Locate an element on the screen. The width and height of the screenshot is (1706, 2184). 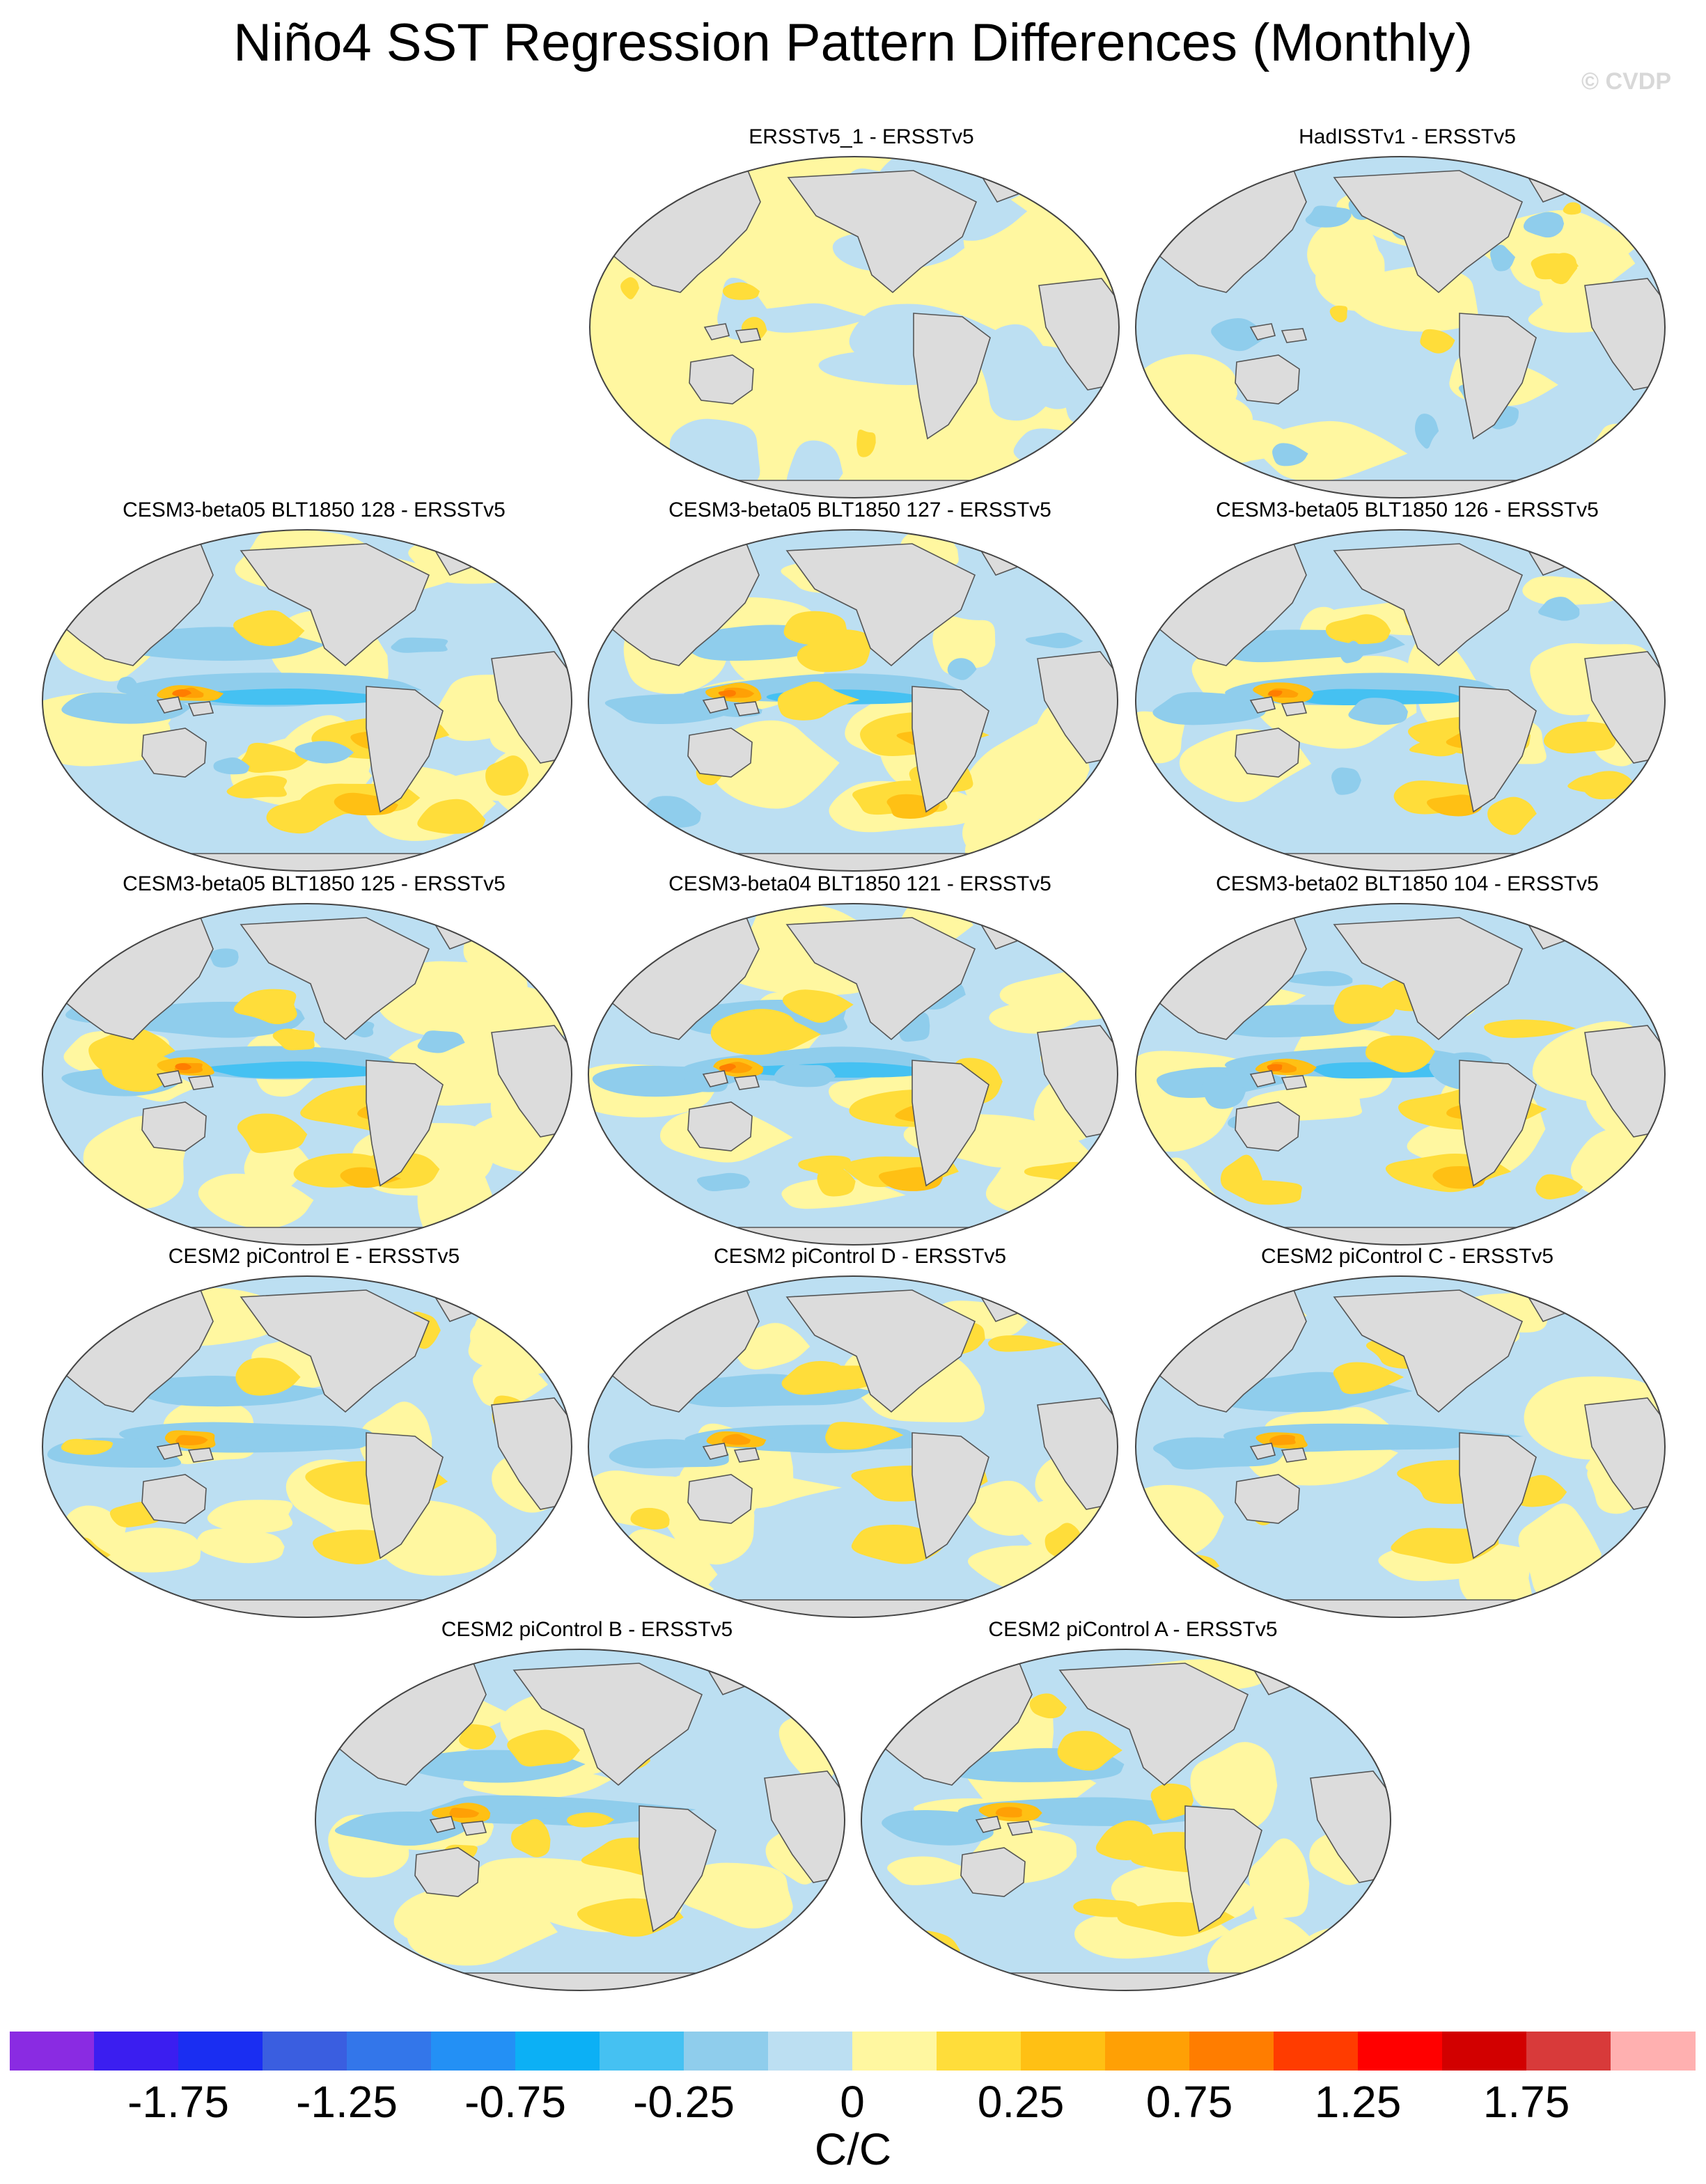
panel-title: CESM2 piControl B - ERSSTv5 is located at coordinates (587, 1629).